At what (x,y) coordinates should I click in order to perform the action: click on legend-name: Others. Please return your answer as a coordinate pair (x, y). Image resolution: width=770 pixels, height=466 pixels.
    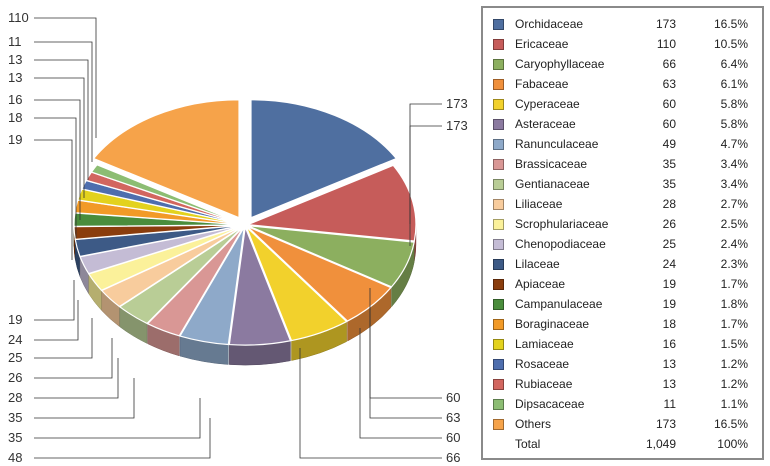
    Looking at the image, I should click on (533, 424).